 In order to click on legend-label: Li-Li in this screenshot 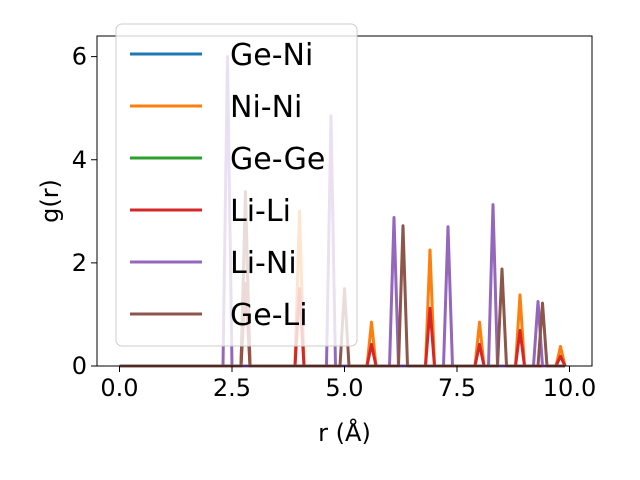, I will do `click(260, 211)`.